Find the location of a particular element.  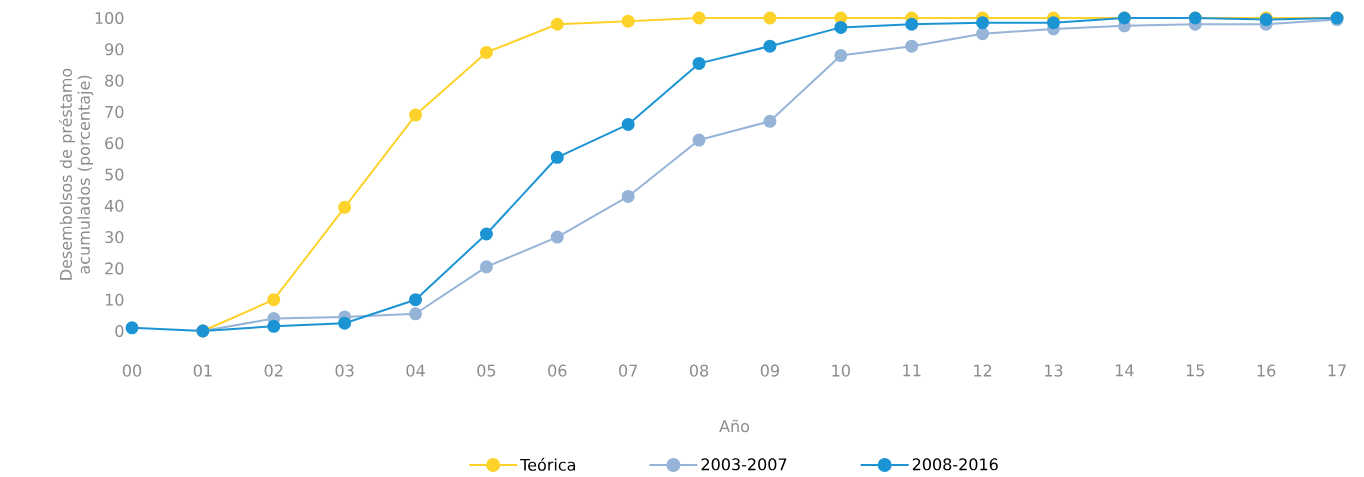

x-tick-label: 02 is located at coordinates (273, 370).